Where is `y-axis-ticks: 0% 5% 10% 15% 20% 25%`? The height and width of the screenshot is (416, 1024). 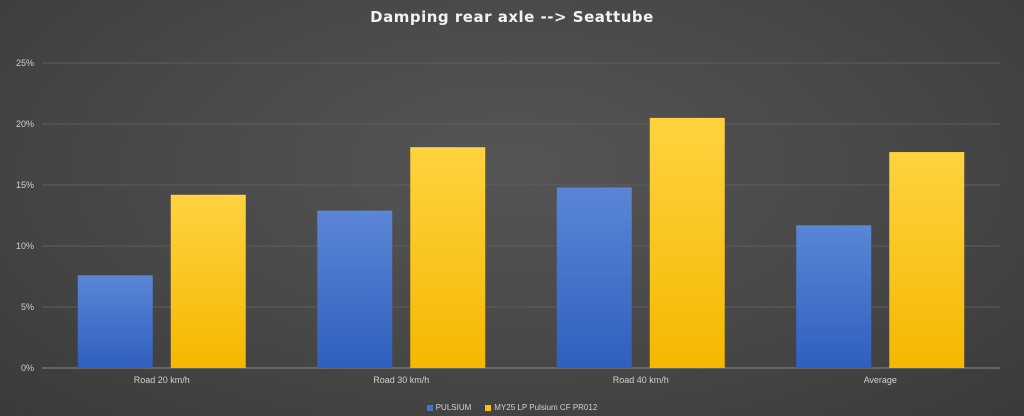 y-axis-ticks: 0% 5% 10% 15% 20% 25% is located at coordinates (25, 215).